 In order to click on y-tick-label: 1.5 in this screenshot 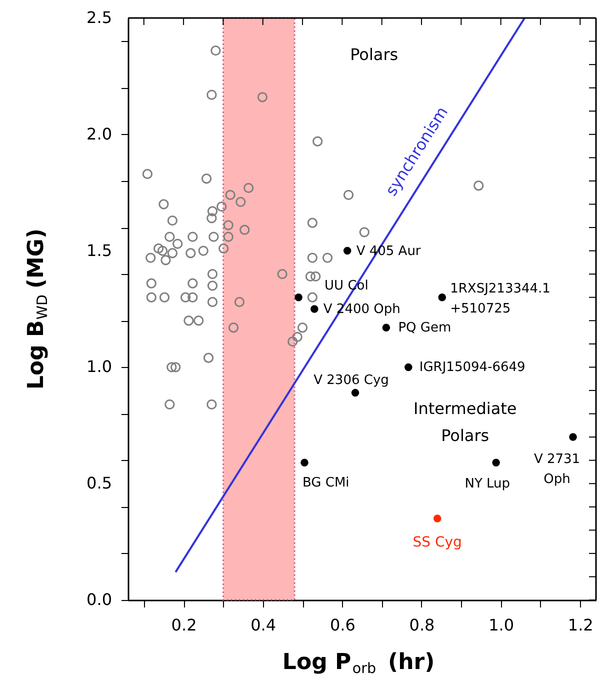, I will do `click(99, 250)`.